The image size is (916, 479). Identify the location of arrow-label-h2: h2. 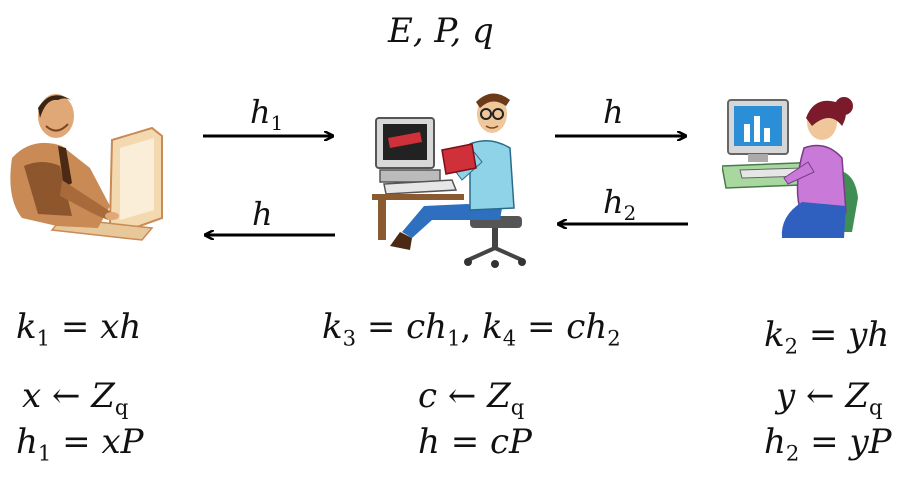
(620, 204).